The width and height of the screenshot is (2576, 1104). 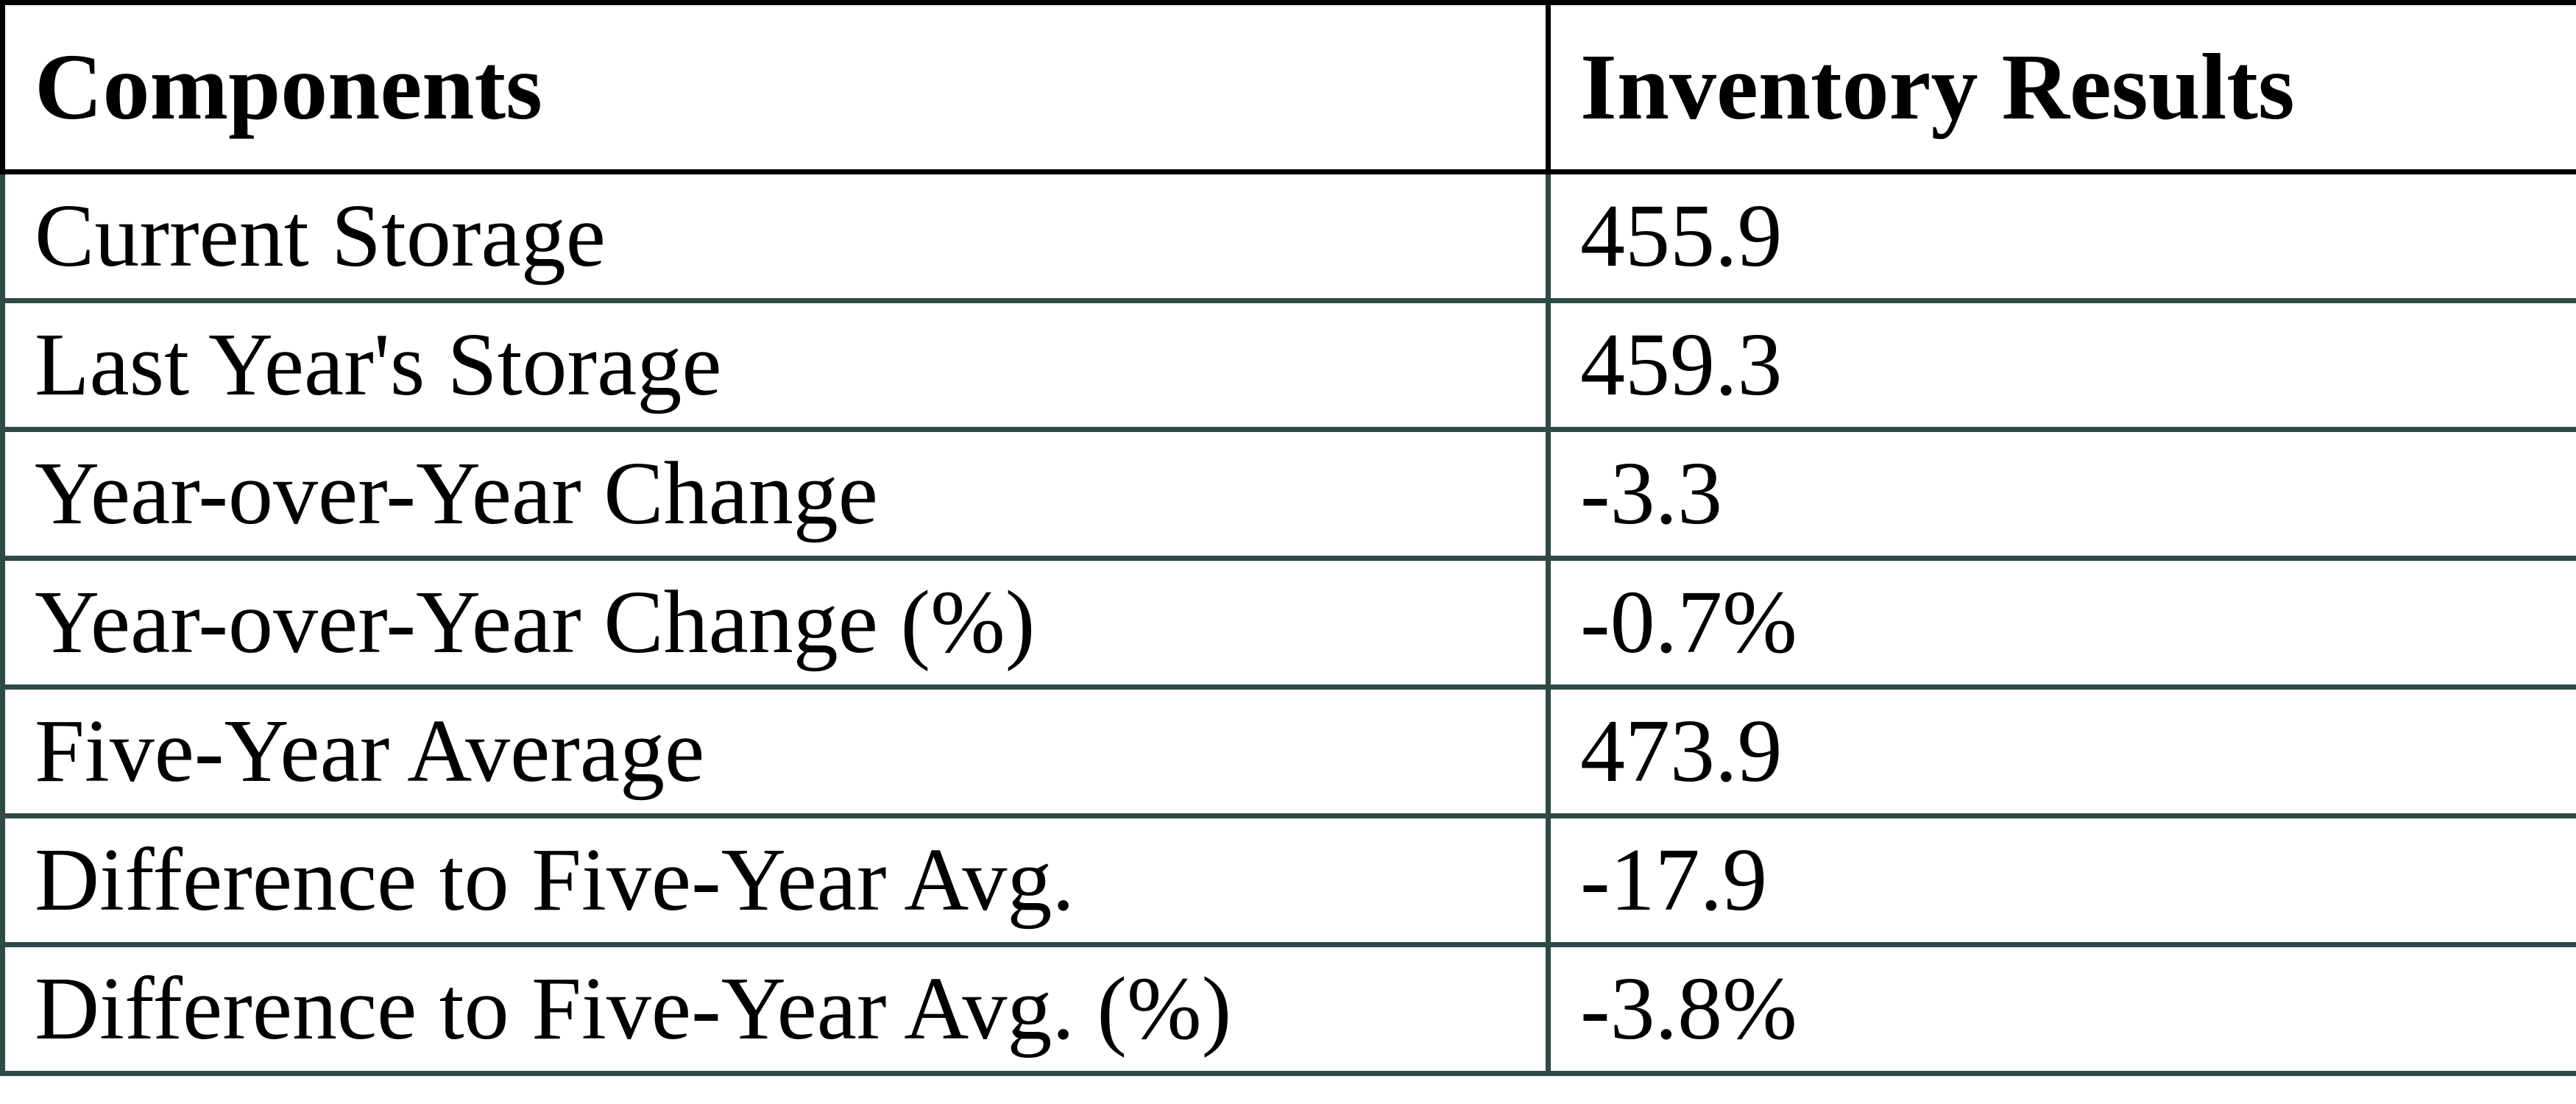 I want to click on table-row: Current Storage 455.9, so click(x=1288, y=236).